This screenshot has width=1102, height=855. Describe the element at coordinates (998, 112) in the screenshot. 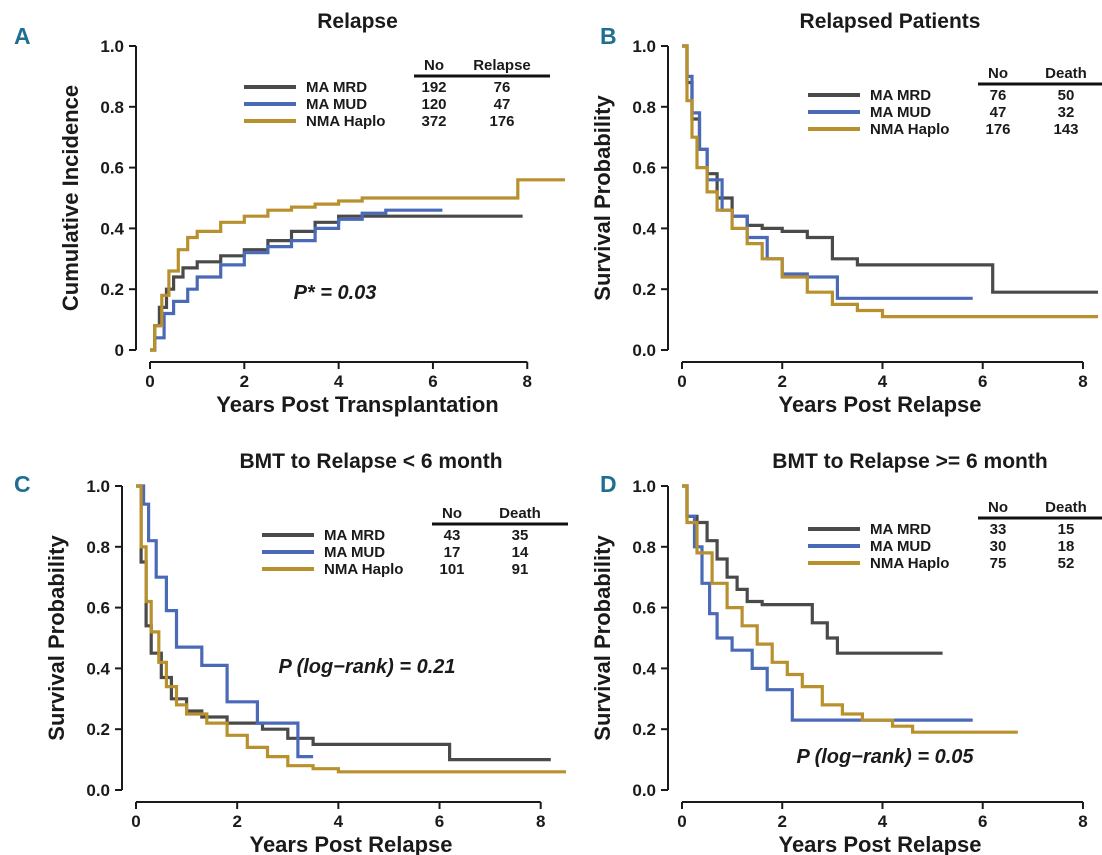

I see `legend-n: 47` at that location.